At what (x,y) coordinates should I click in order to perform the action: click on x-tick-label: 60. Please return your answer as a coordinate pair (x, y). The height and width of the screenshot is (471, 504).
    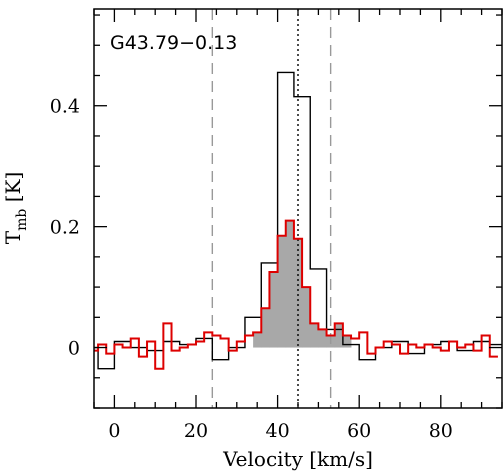
    Looking at the image, I should click on (359, 431).